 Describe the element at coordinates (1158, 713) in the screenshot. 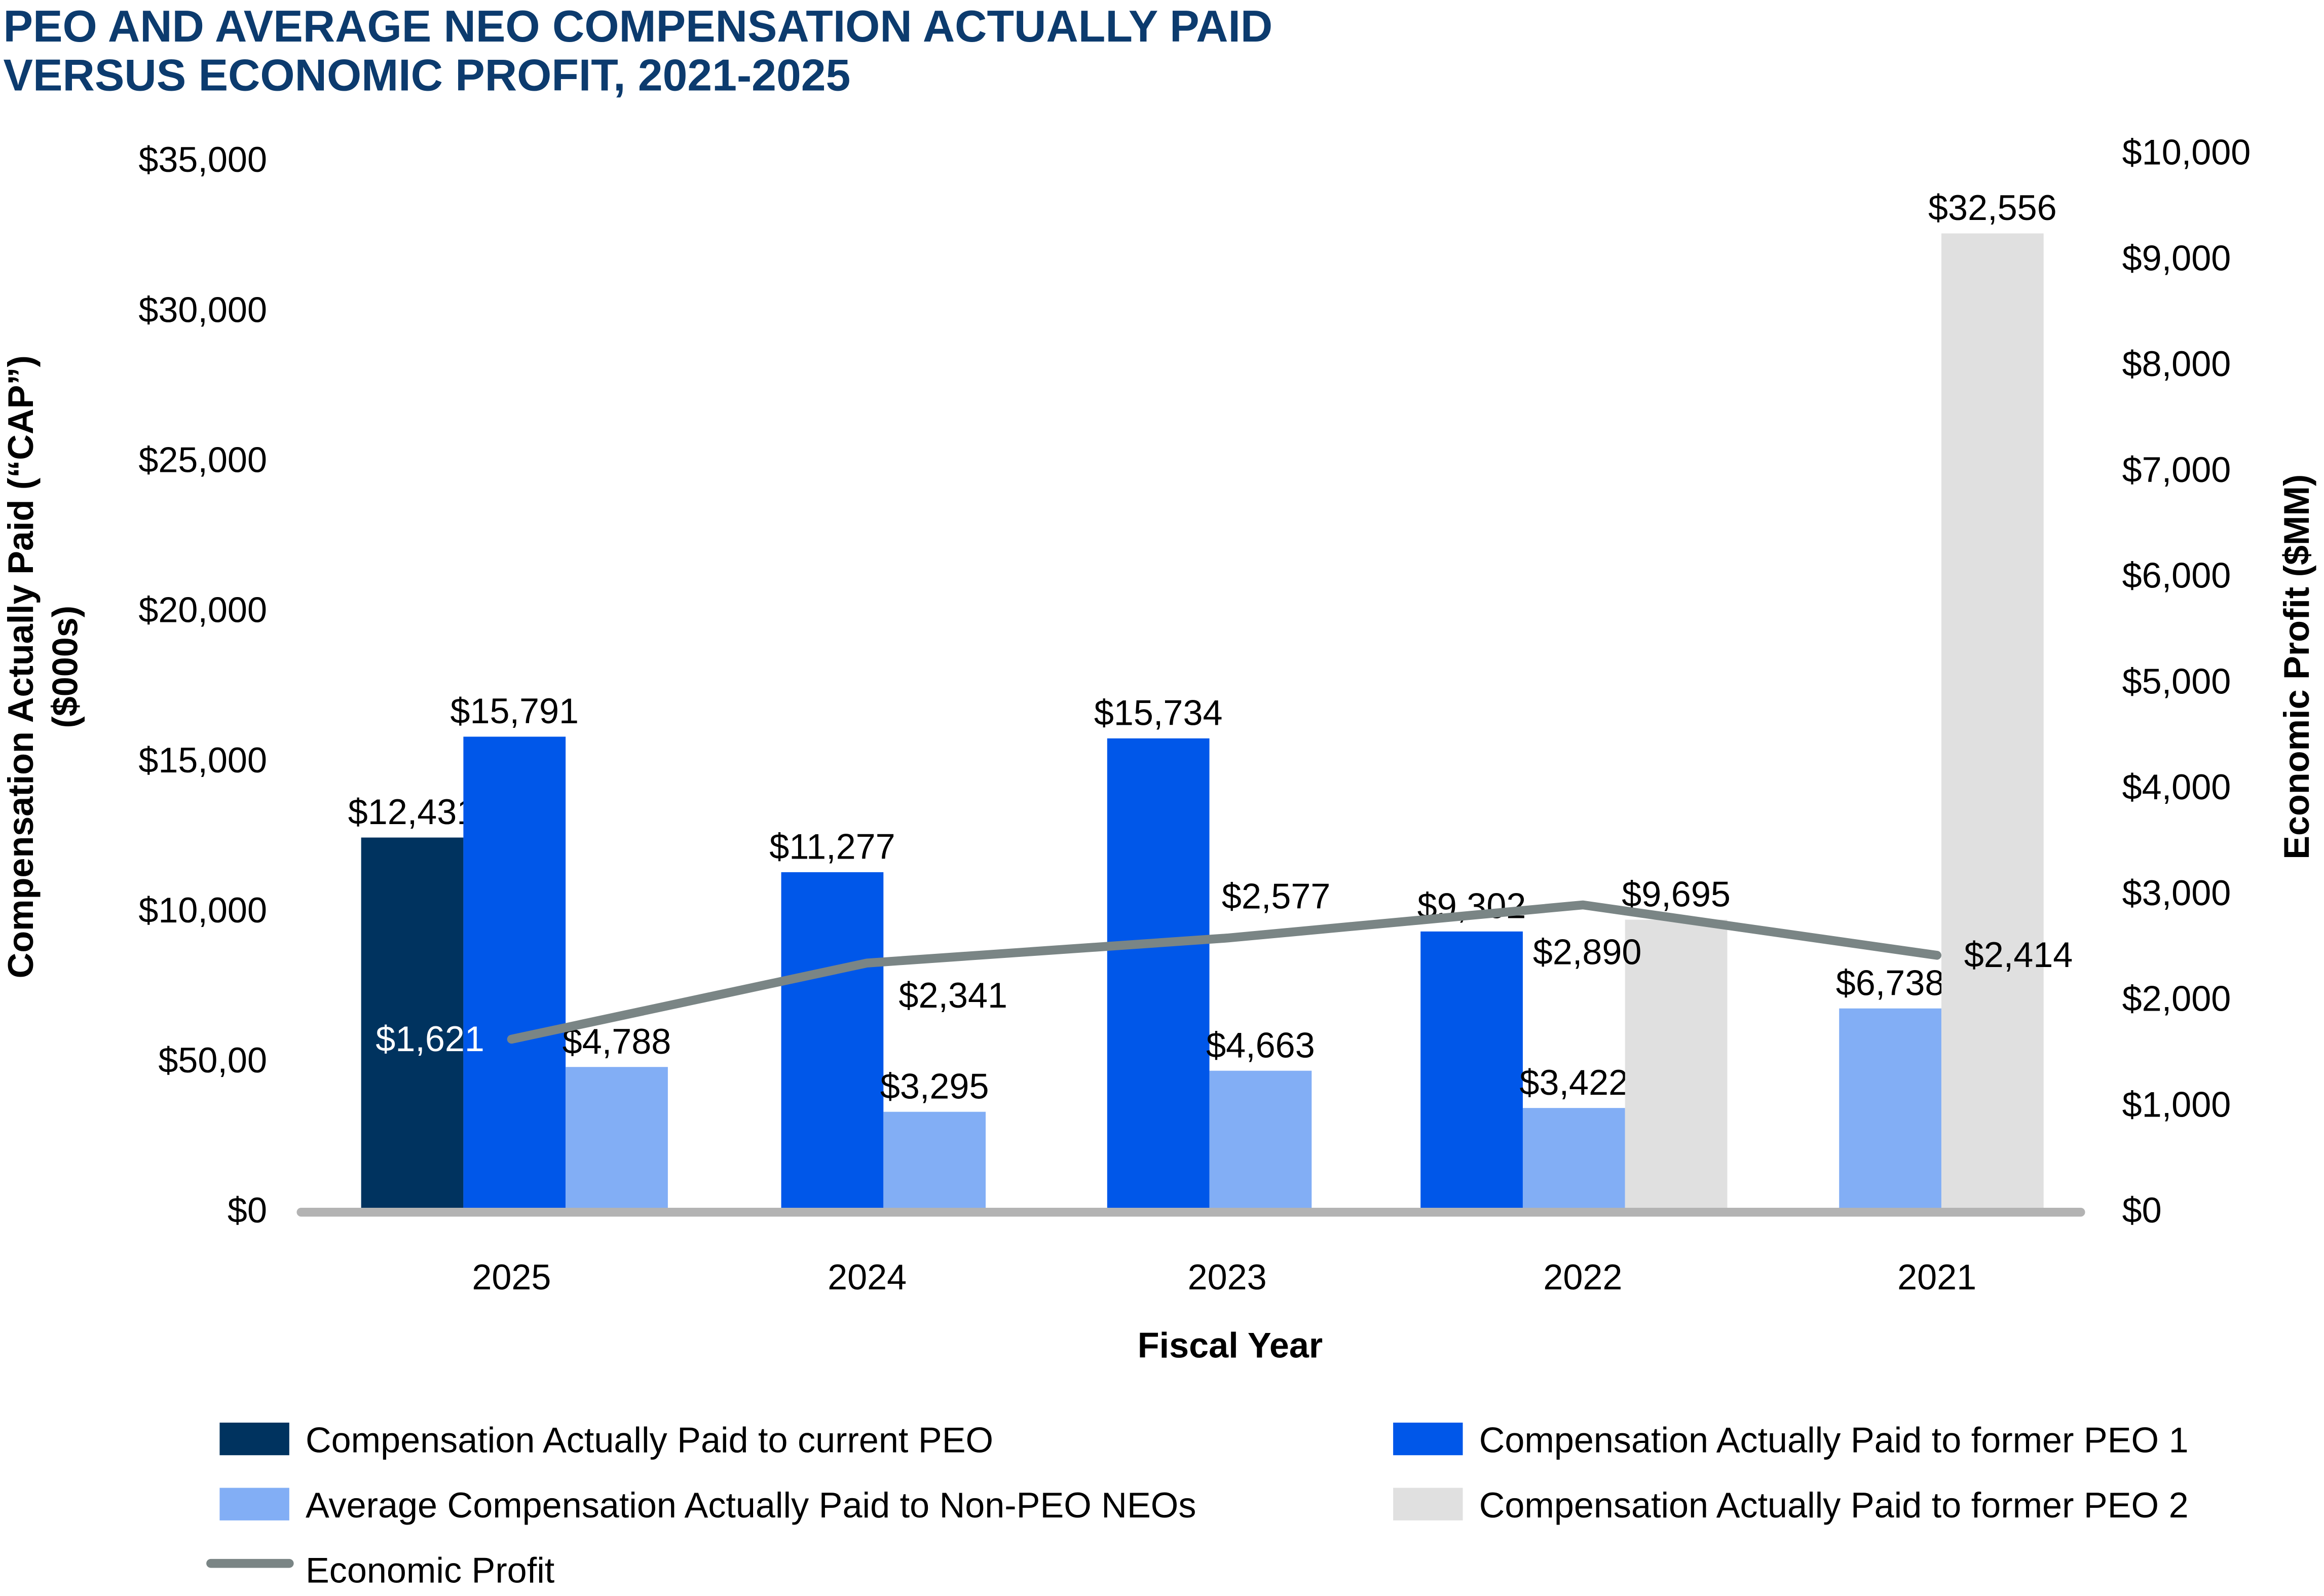

I see `bar-data-label: $15,734` at that location.